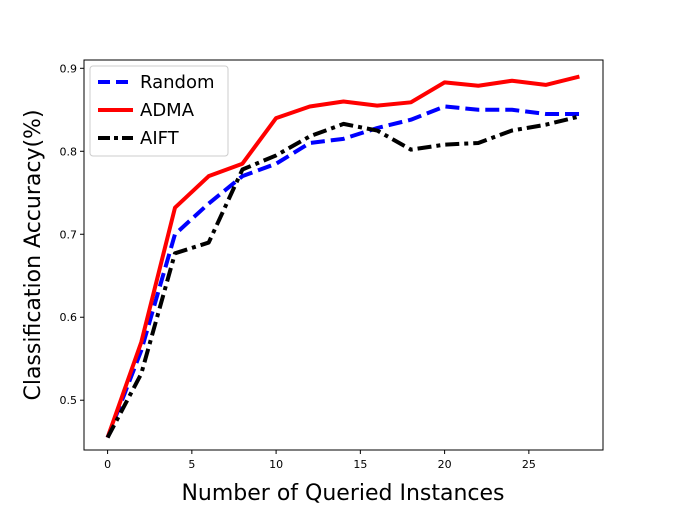  Describe the element at coordinates (69, 151) in the screenshot. I see `y-tick-label: 0.8` at that location.